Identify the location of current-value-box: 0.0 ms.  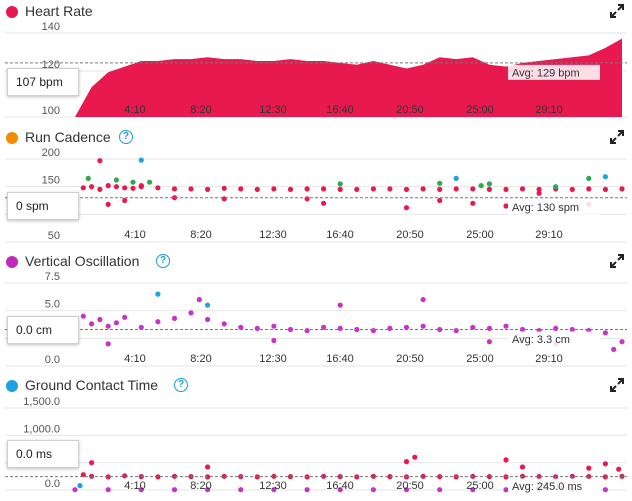
(43, 454).